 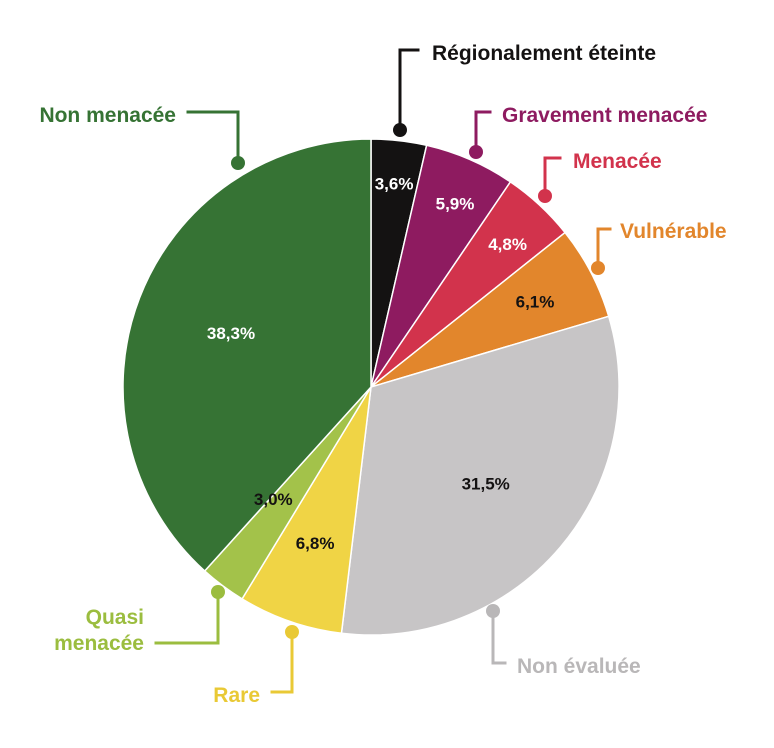 What do you see at coordinates (455, 204) in the screenshot?
I see `value-label-gravement-menacee: 5,9%` at bounding box center [455, 204].